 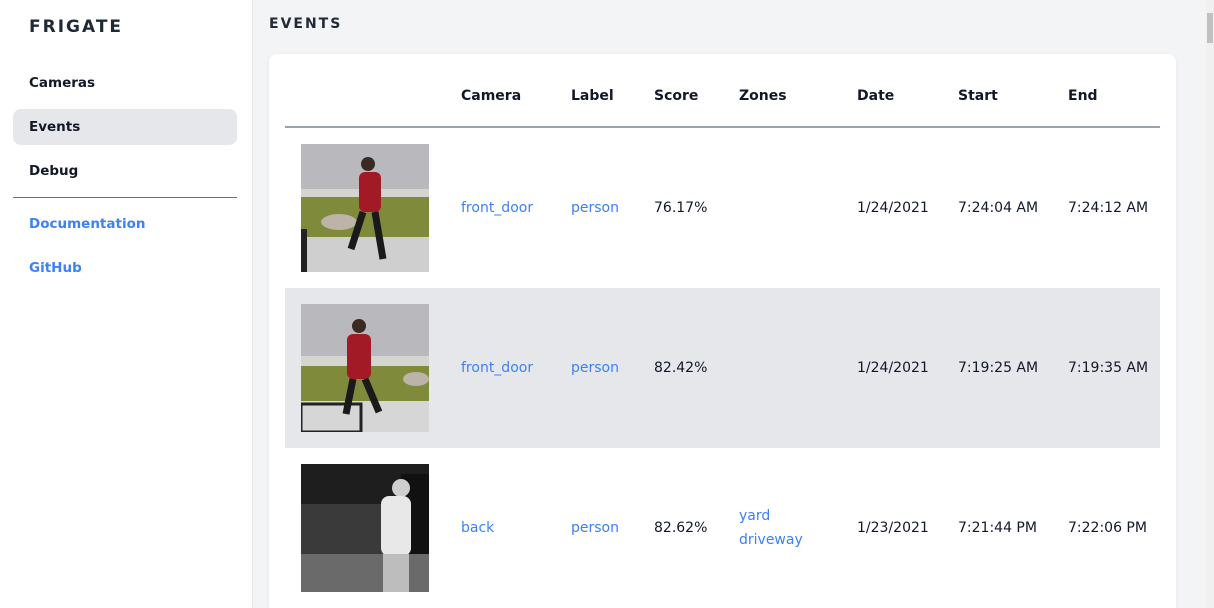 I want to click on score: 82.42%, so click(x=681, y=368).